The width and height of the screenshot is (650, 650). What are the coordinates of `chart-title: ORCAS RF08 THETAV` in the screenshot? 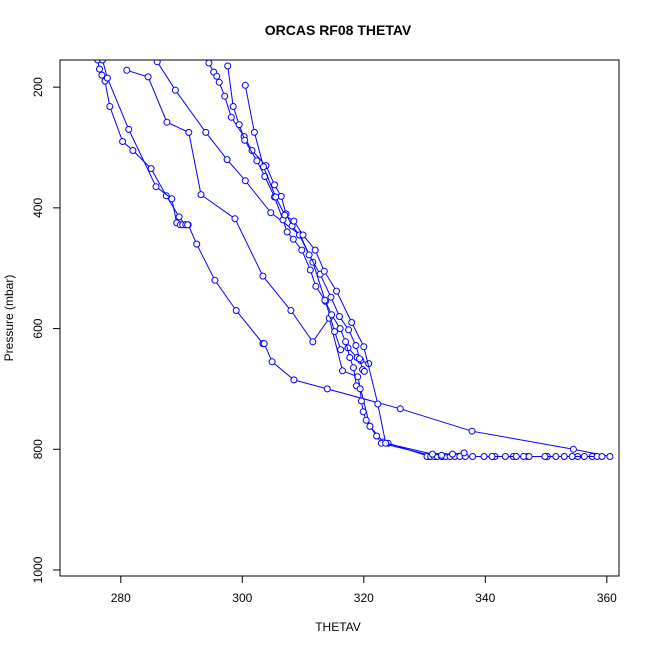 It's located at (338, 30).